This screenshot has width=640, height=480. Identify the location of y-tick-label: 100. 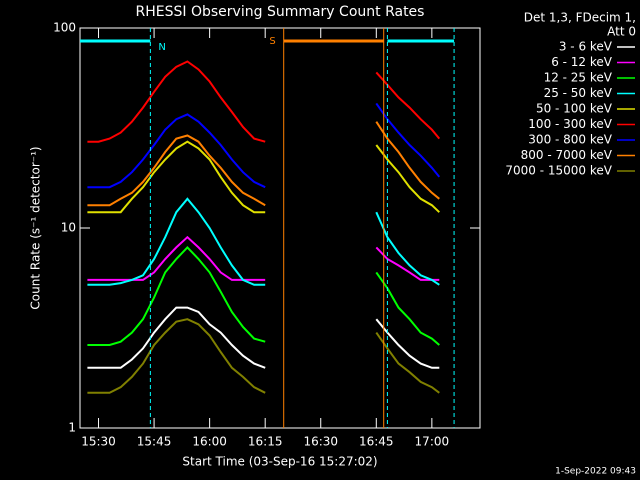
(64, 28).